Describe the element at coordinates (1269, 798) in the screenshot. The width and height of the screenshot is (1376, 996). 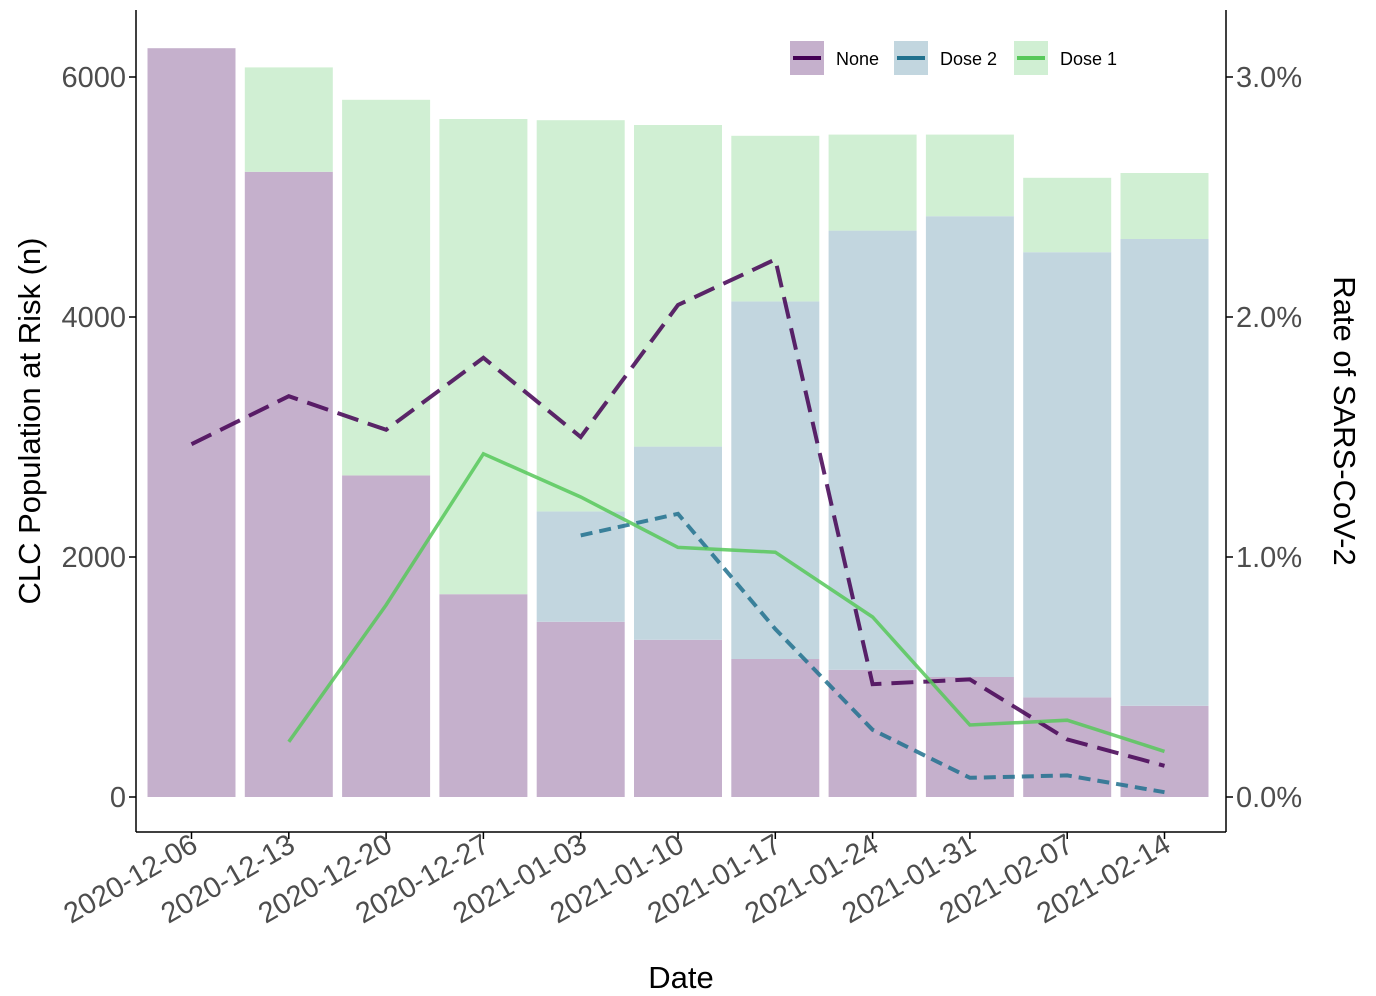
I see `y2-tick-label: 0.0%` at that location.